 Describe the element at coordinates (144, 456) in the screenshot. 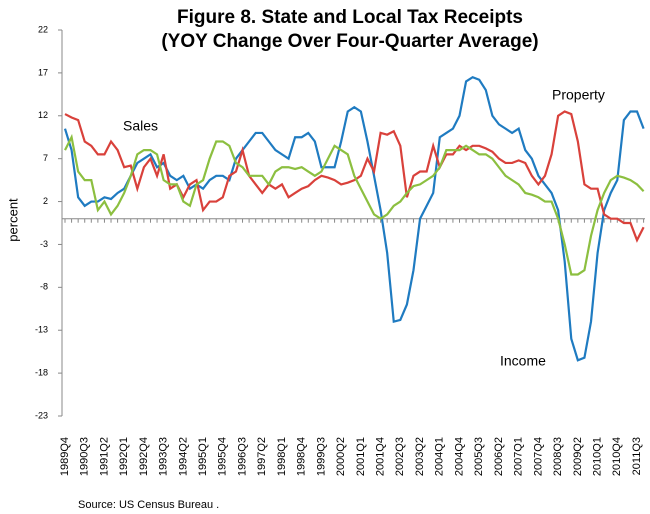

I see `x-tick-label: 1992Q4` at that location.